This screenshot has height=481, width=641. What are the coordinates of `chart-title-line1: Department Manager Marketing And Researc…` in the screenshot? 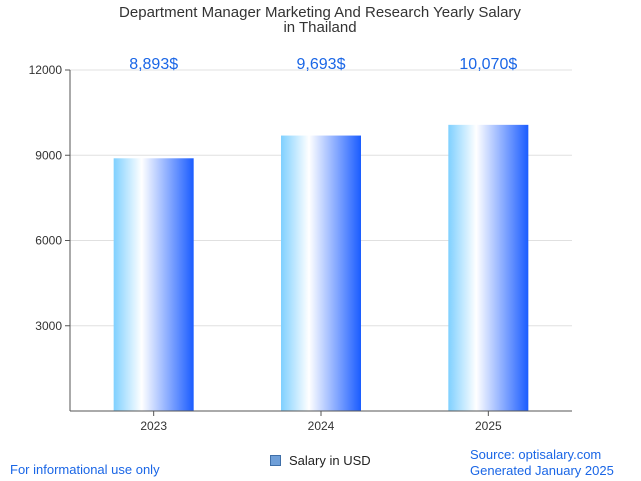 It's located at (320, 12).